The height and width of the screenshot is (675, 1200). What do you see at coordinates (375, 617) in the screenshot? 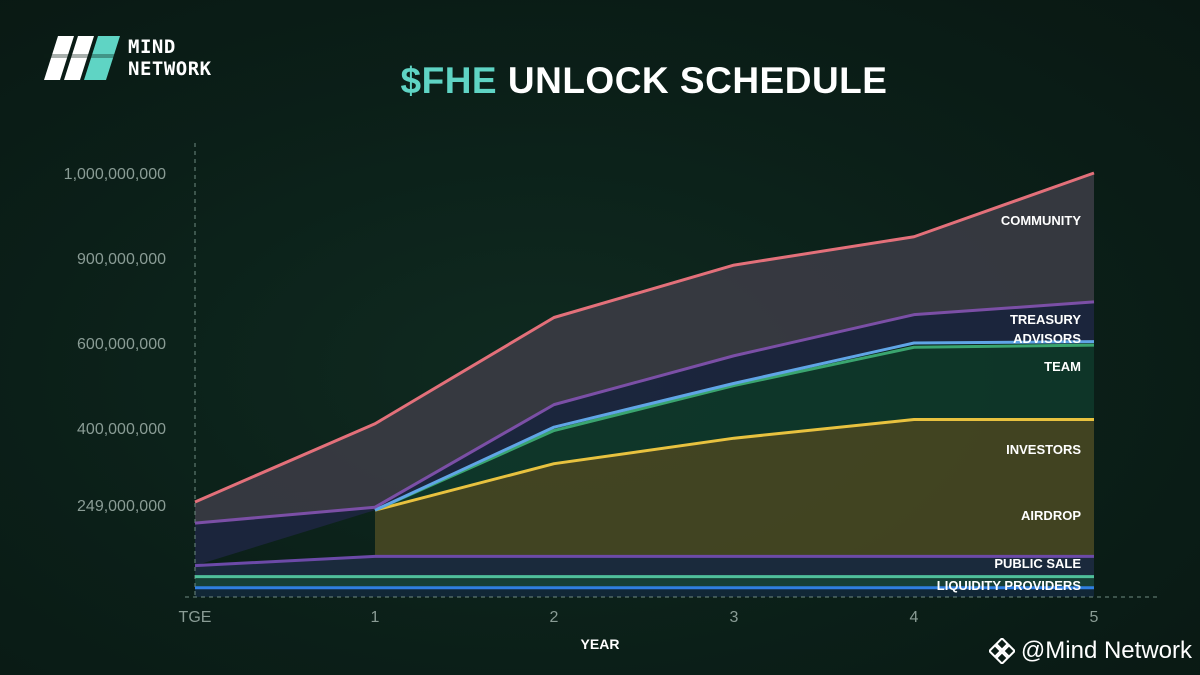
I see `x-tick-label: 1` at bounding box center [375, 617].